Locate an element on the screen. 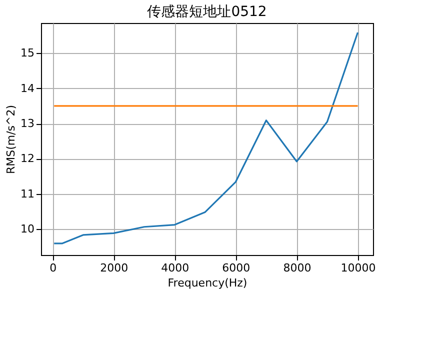 Image resolution: width=444 pixels, height=341 pixels. y-tick-label: 15 is located at coordinates (27, 53).